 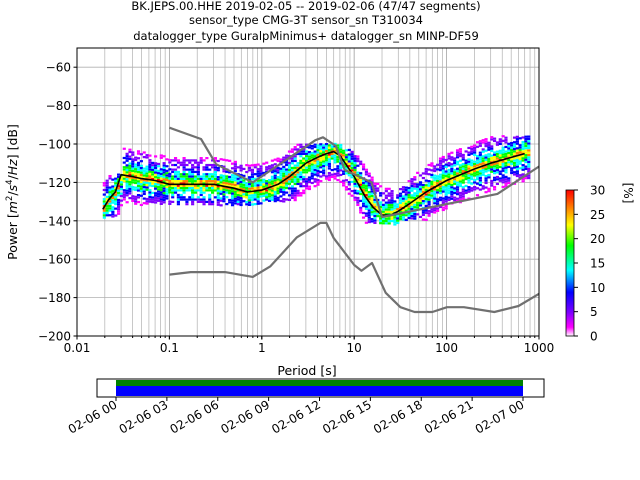 What do you see at coordinates (597, 239) in the screenshot?
I see `colorbar-tick-label: 20` at bounding box center [597, 239].